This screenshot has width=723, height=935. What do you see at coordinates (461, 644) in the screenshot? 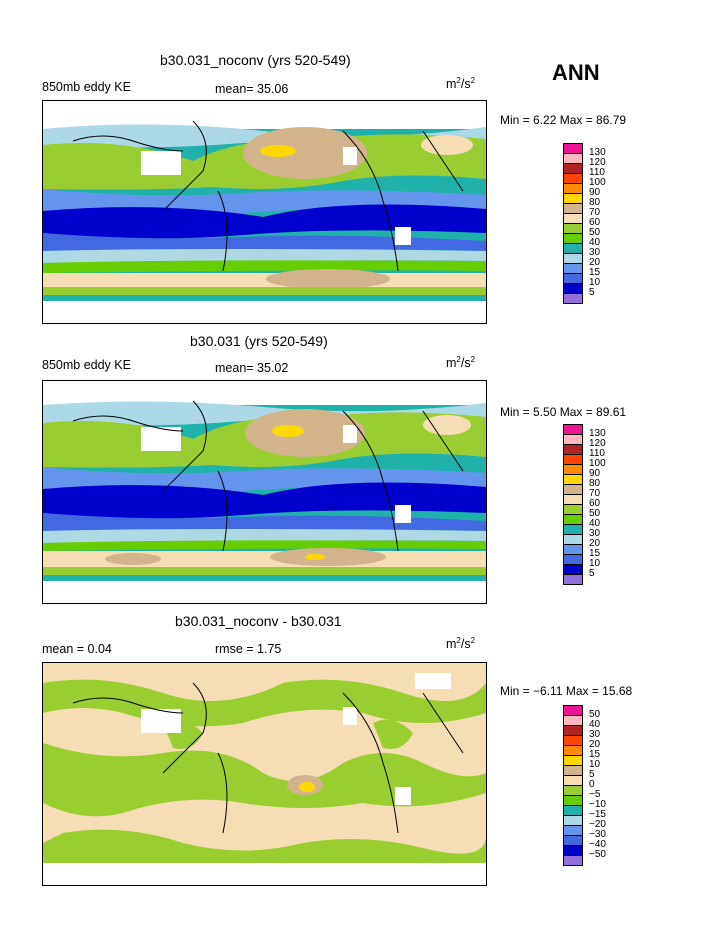
I see `panel-3-units: m2/s2` at bounding box center [461, 644].